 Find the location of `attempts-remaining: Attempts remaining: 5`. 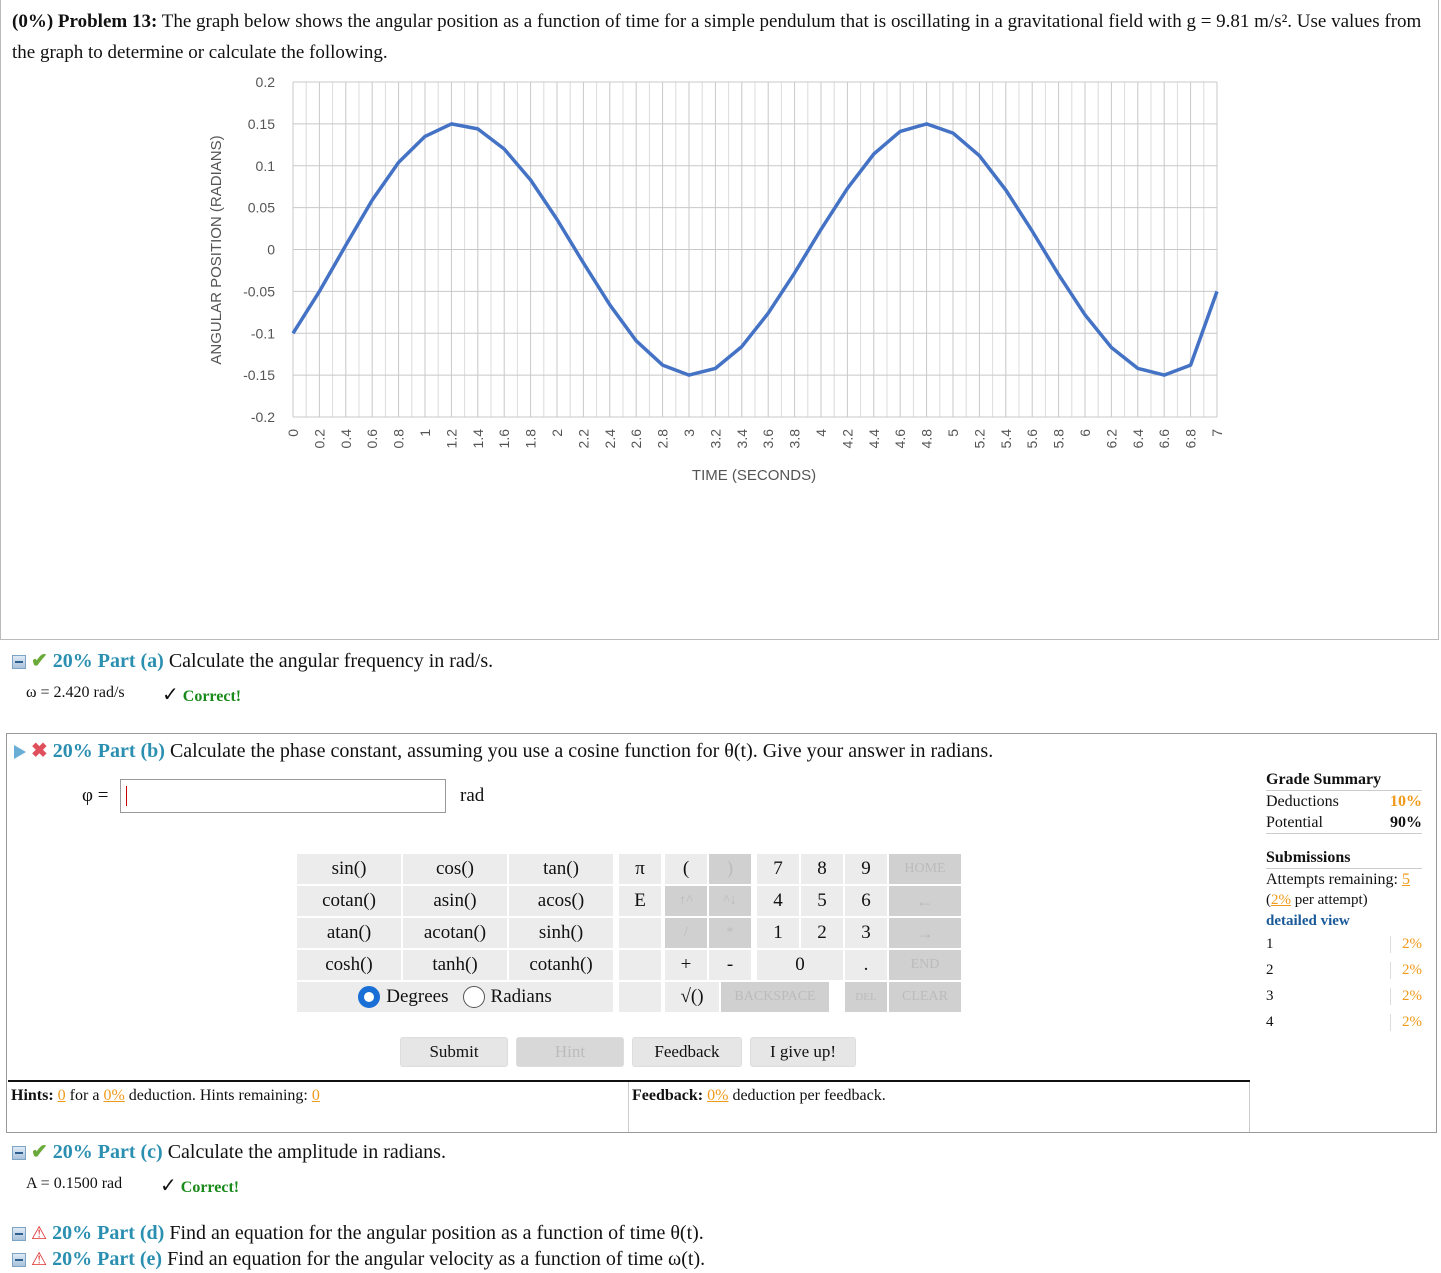

attempts-remaining: Attempts remaining: 5 is located at coordinates (1344, 879).